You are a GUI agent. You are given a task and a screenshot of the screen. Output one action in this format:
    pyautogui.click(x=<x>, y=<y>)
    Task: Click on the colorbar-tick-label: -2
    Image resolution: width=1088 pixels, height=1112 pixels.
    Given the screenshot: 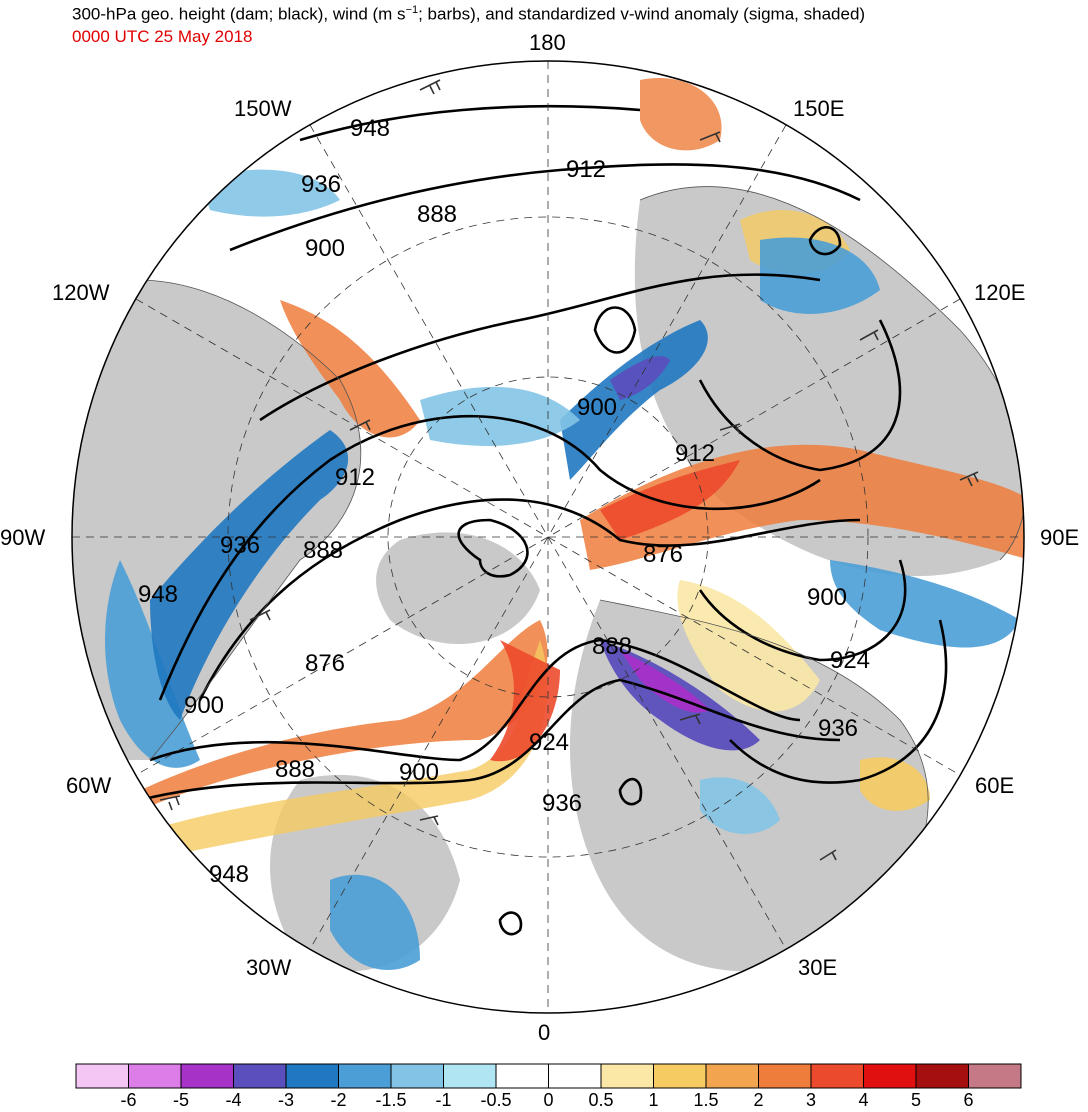 What is the action you would take?
    pyautogui.click(x=338, y=1100)
    